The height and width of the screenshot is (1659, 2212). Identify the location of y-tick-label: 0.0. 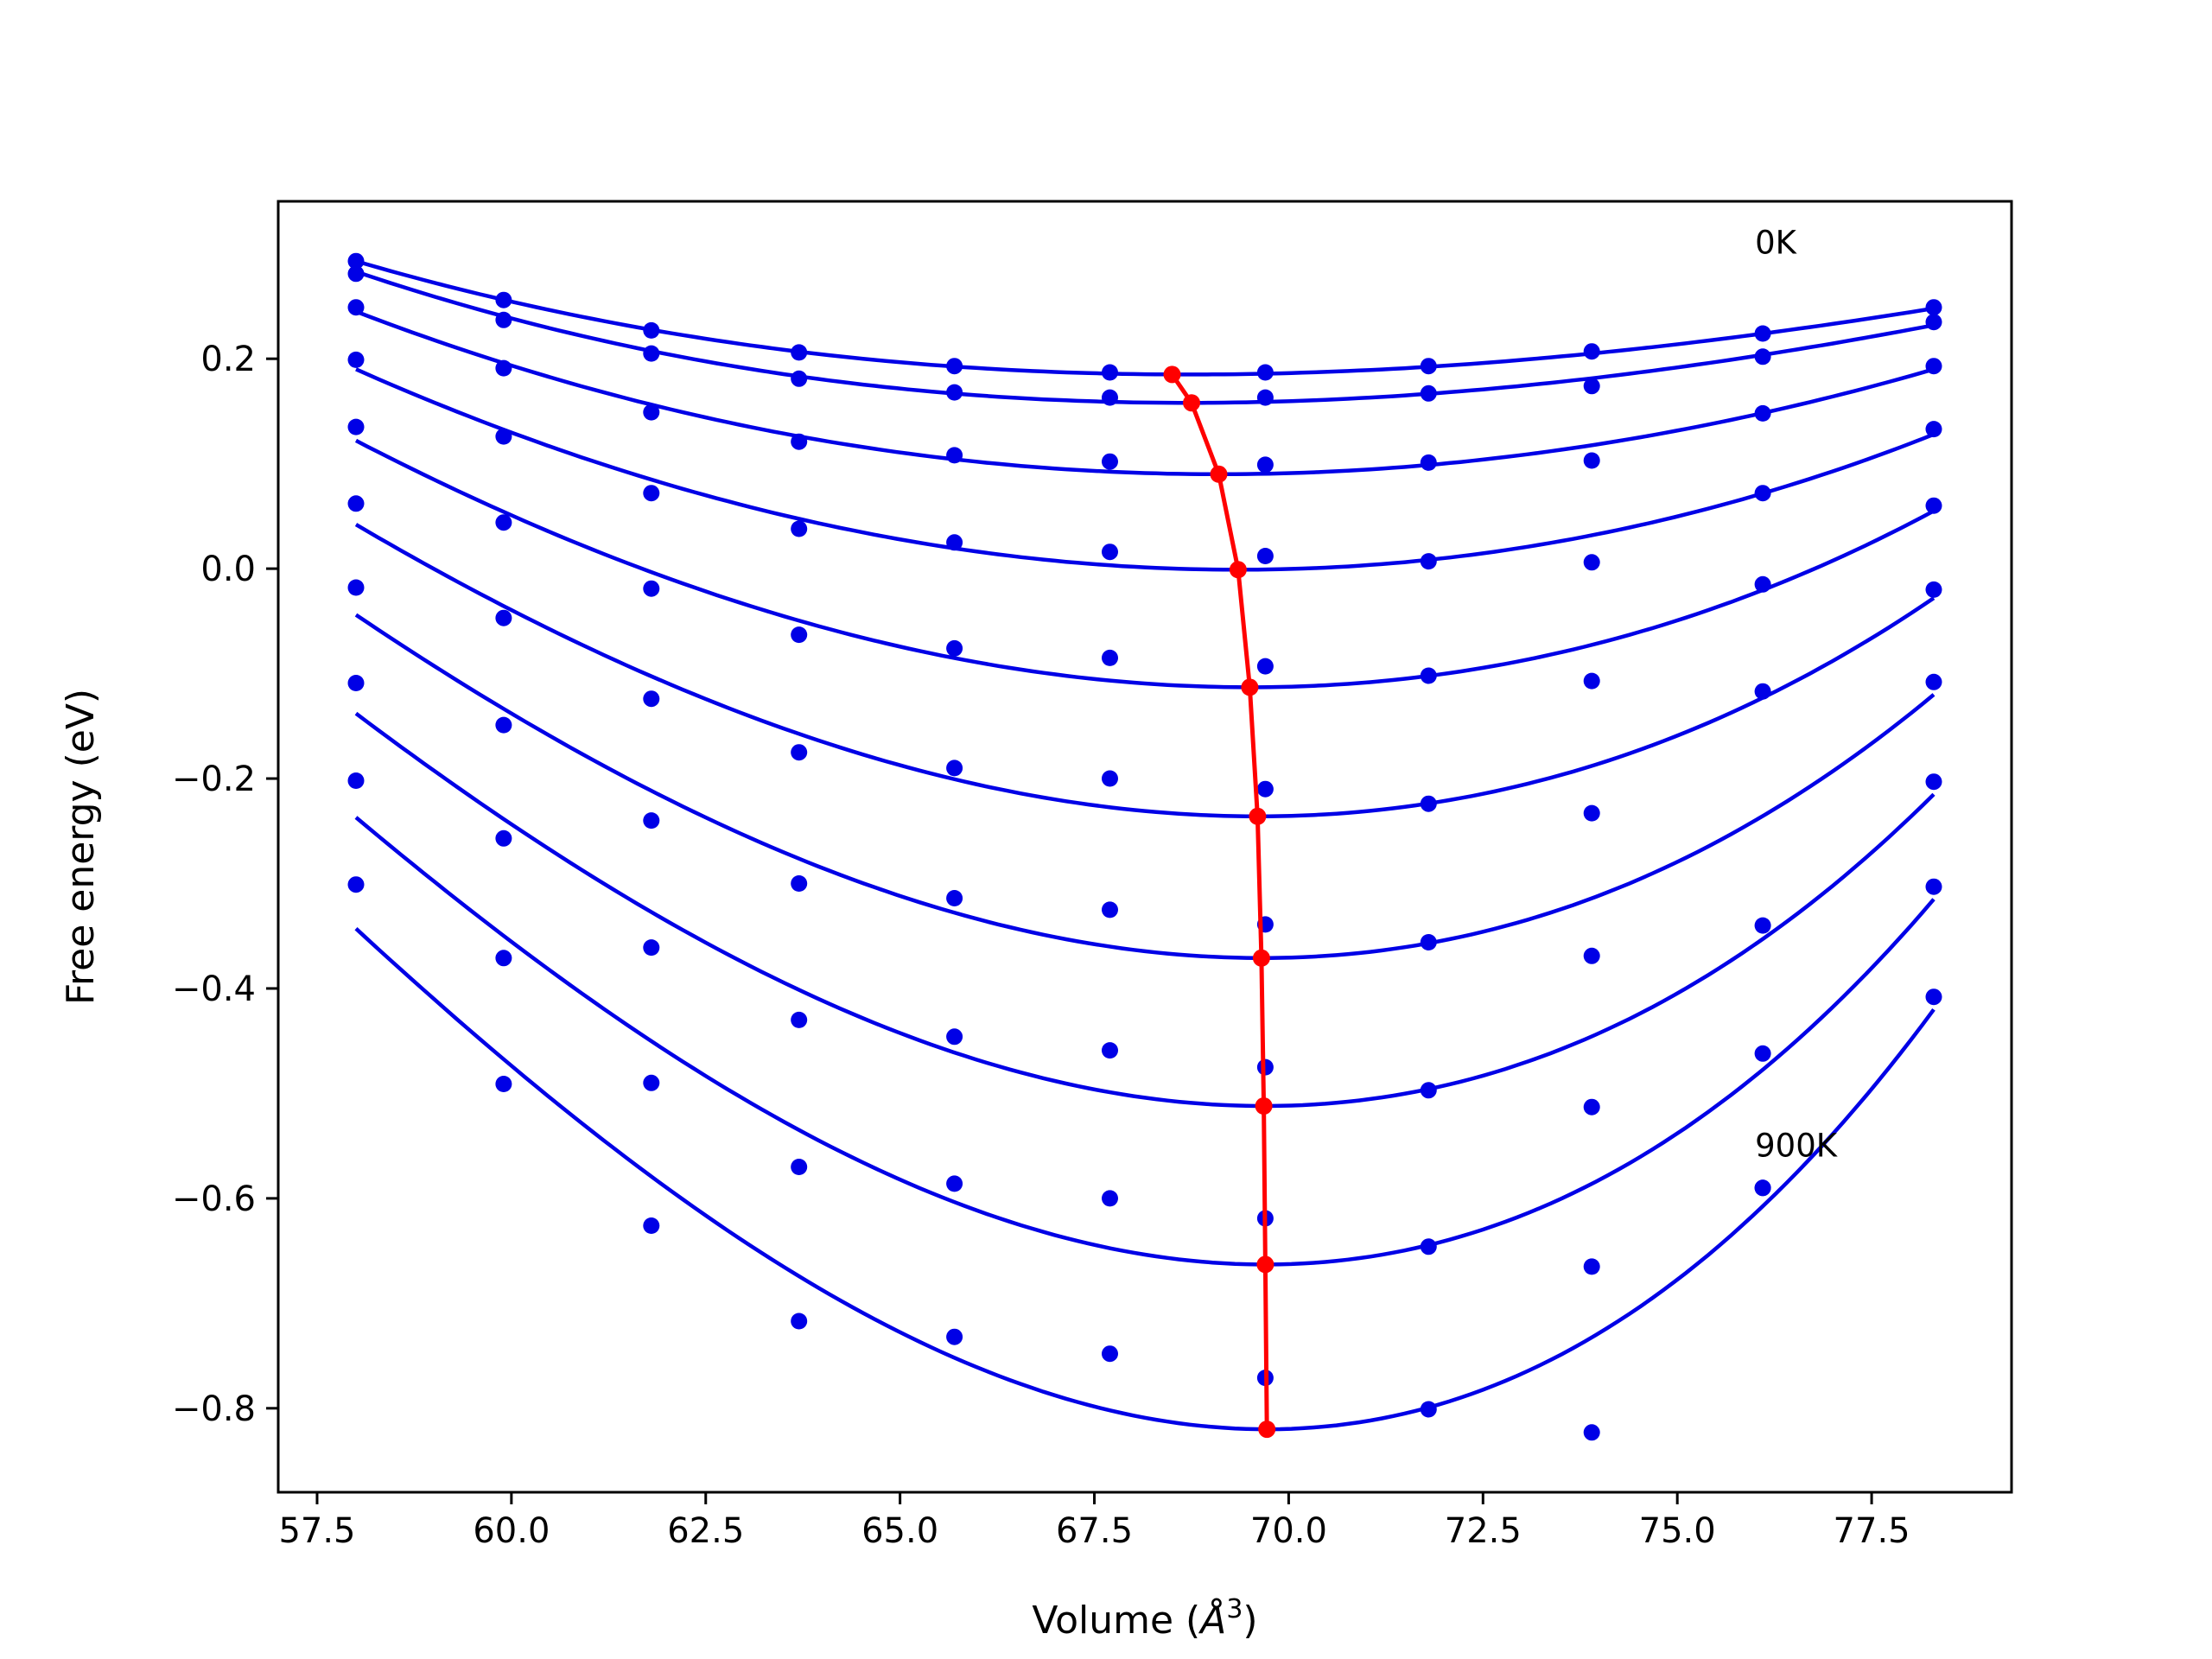
(228, 569).